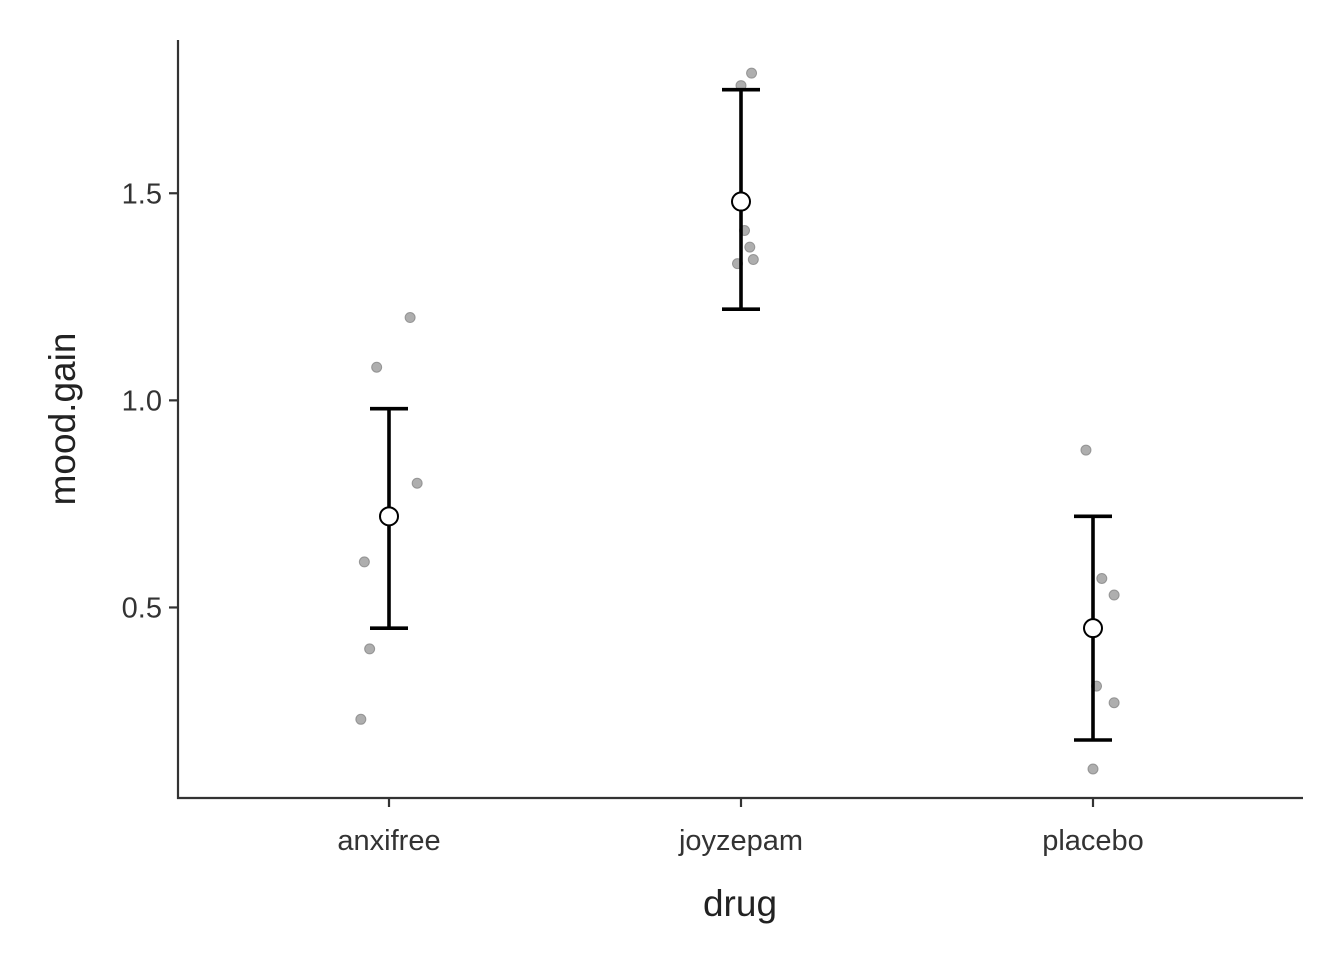  I want to click on y-axis-ticks: 0.5 1.0 1.5, so click(150, 401).